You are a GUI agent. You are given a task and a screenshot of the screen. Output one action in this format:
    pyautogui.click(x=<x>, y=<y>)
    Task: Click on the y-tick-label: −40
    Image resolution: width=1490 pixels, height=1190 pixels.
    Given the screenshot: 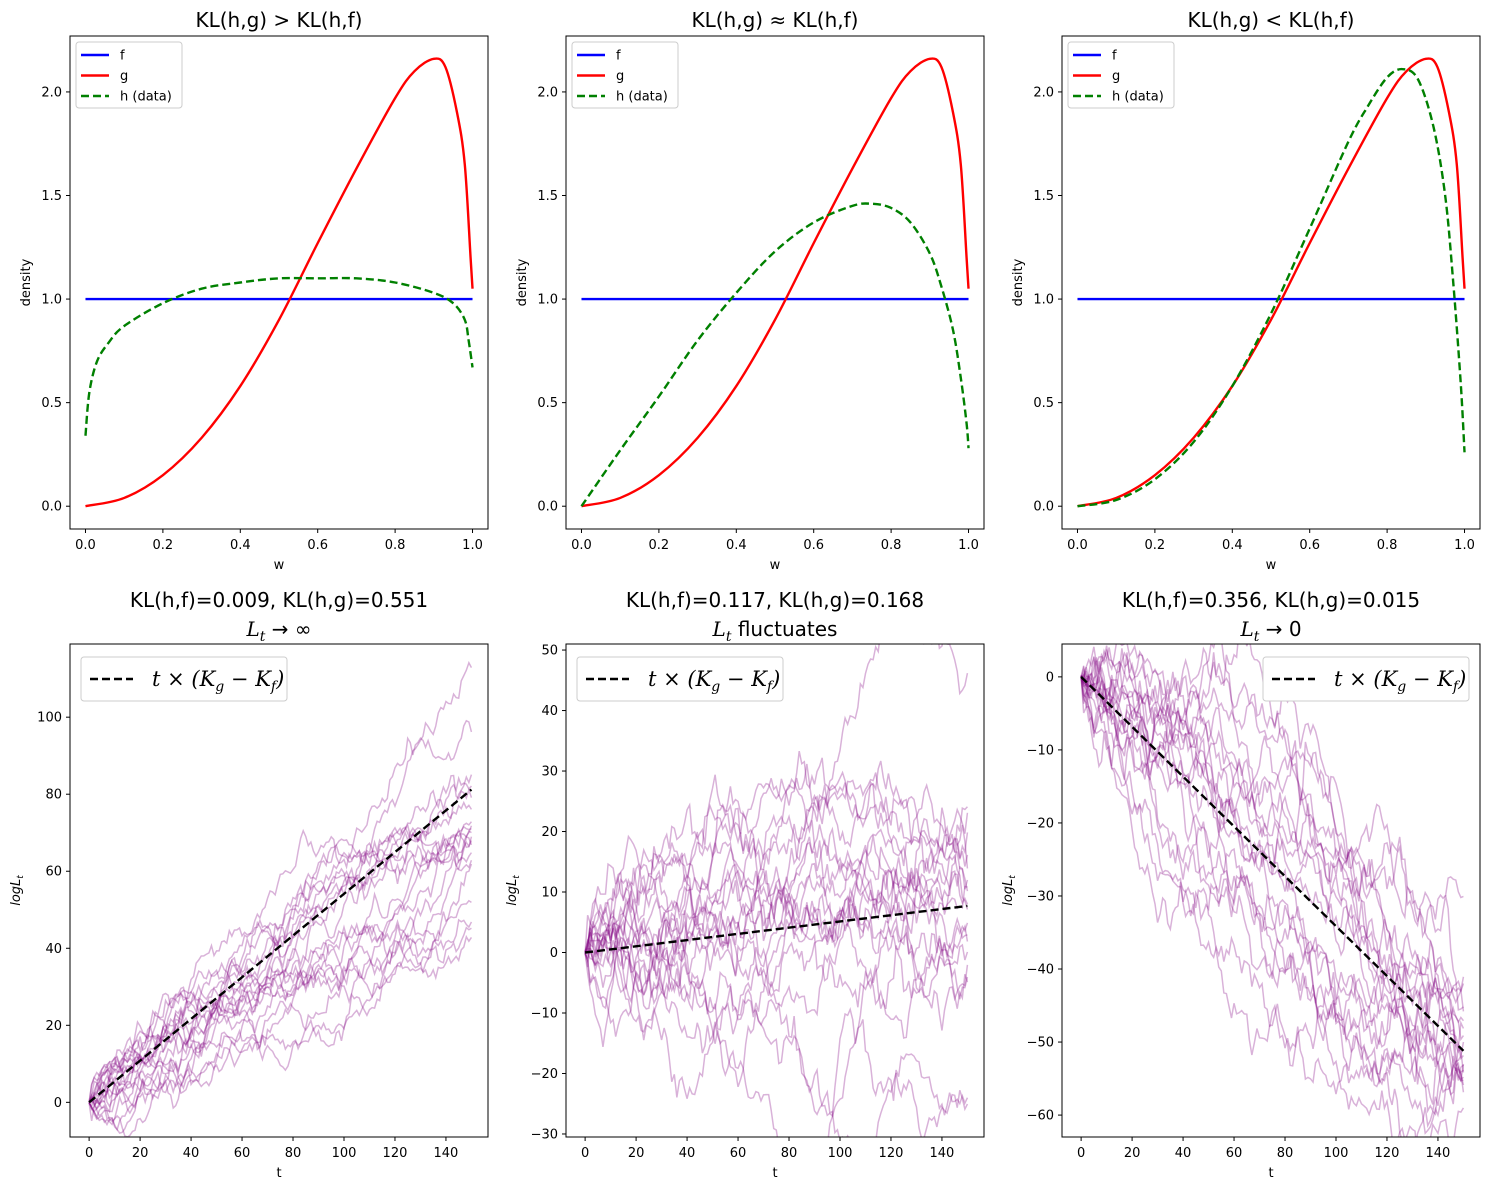 What is the action you would take?
    pyautogui.click(x=1040, y=970)
    